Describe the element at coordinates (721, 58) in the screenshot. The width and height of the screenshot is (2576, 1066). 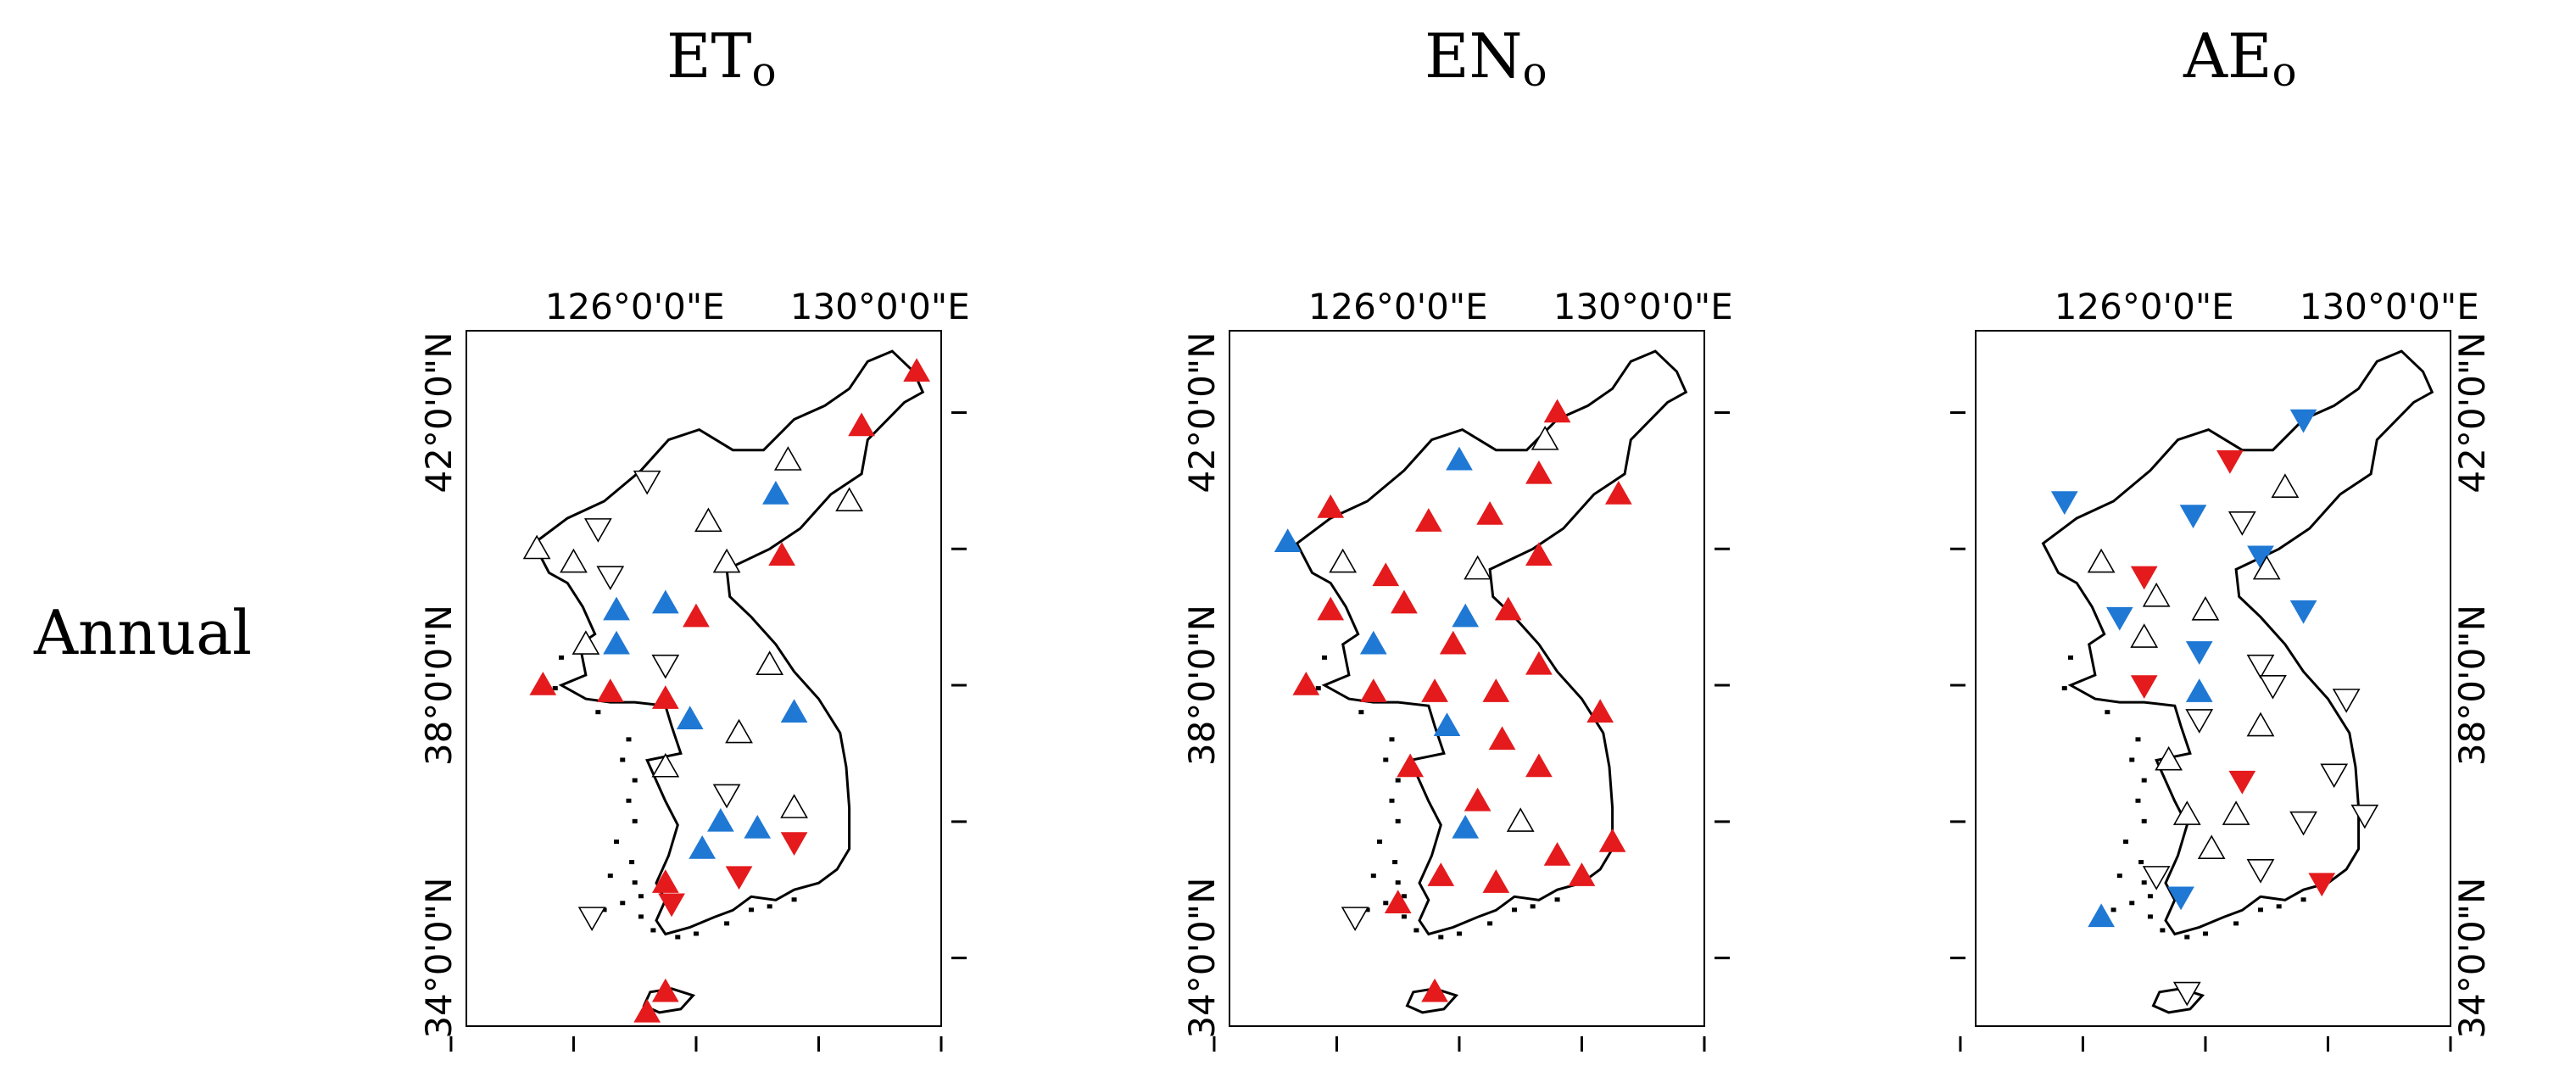
I see `panel-title-eto: ETo` at that location.